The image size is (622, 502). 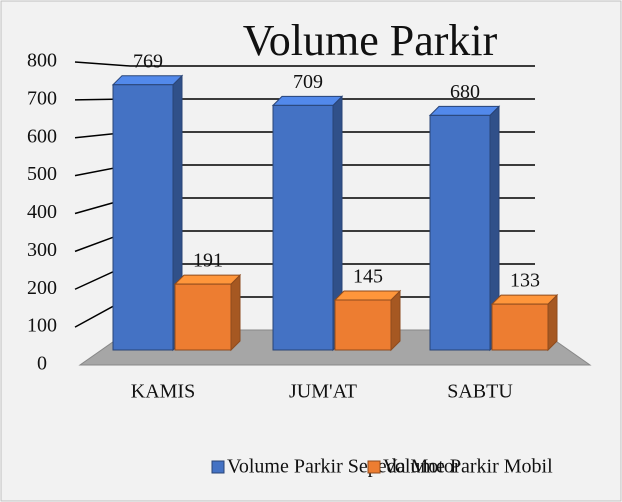 I want to click on y-tick-label: 800, so click(x=42, y=61).